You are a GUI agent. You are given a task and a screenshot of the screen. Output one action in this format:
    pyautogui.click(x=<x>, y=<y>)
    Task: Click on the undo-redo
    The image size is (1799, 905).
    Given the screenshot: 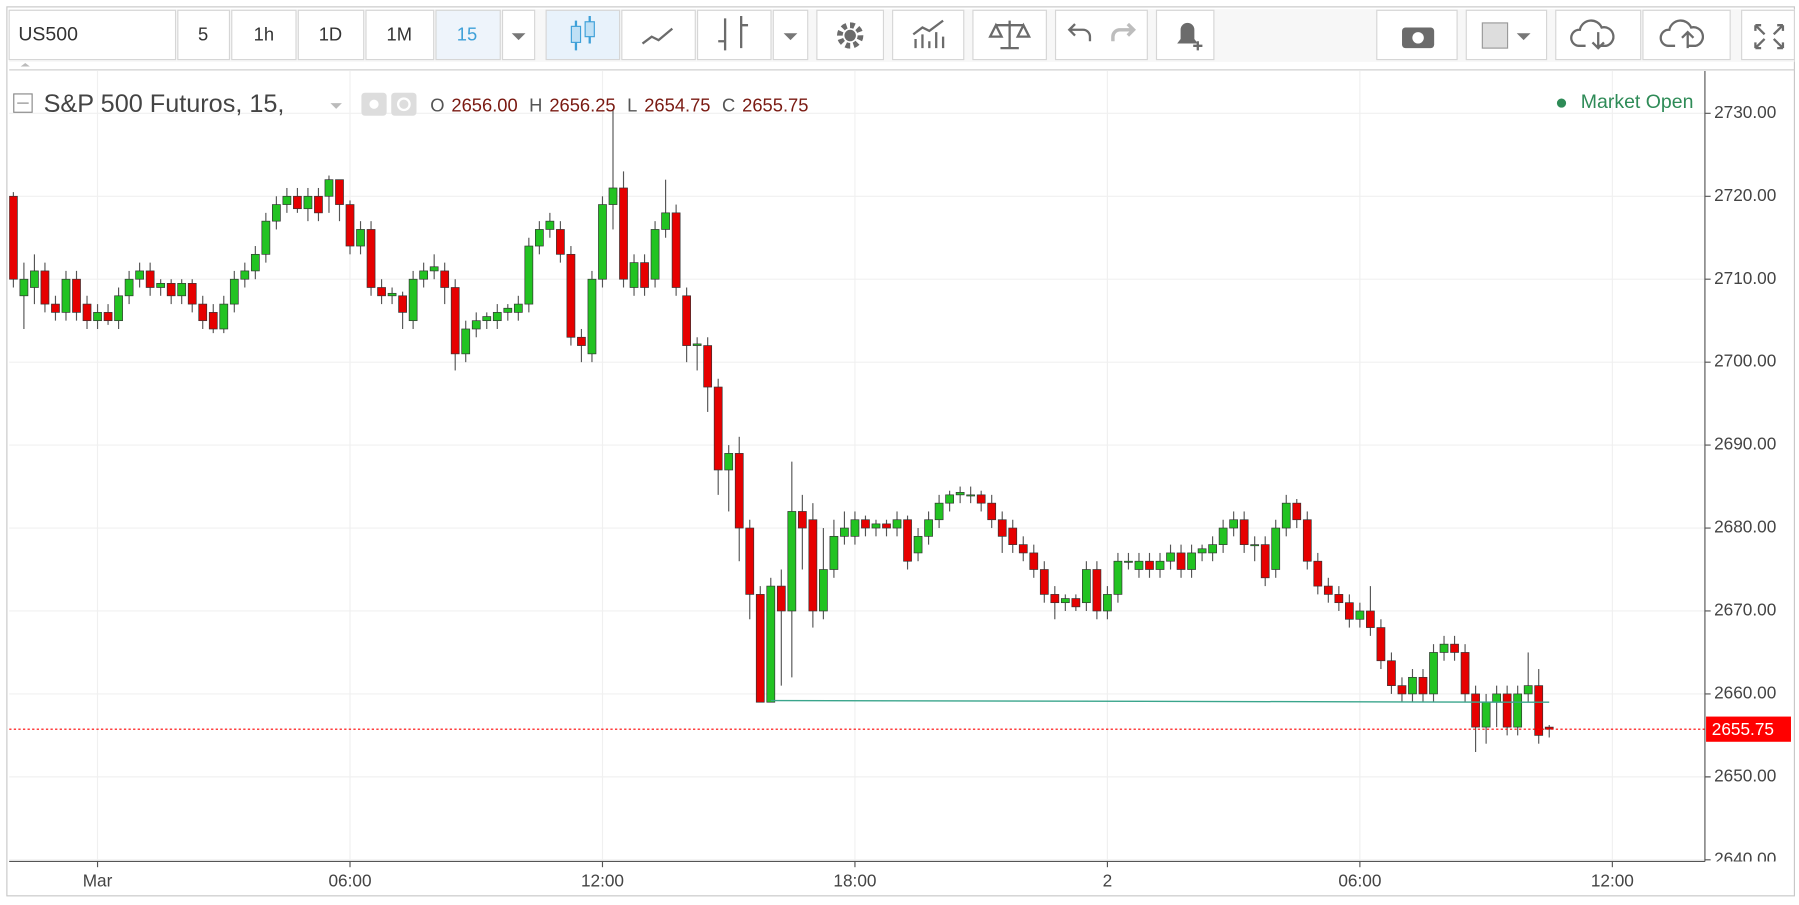 What is the action you would take?
    pyautogui.click(x=1101, y=35)
    